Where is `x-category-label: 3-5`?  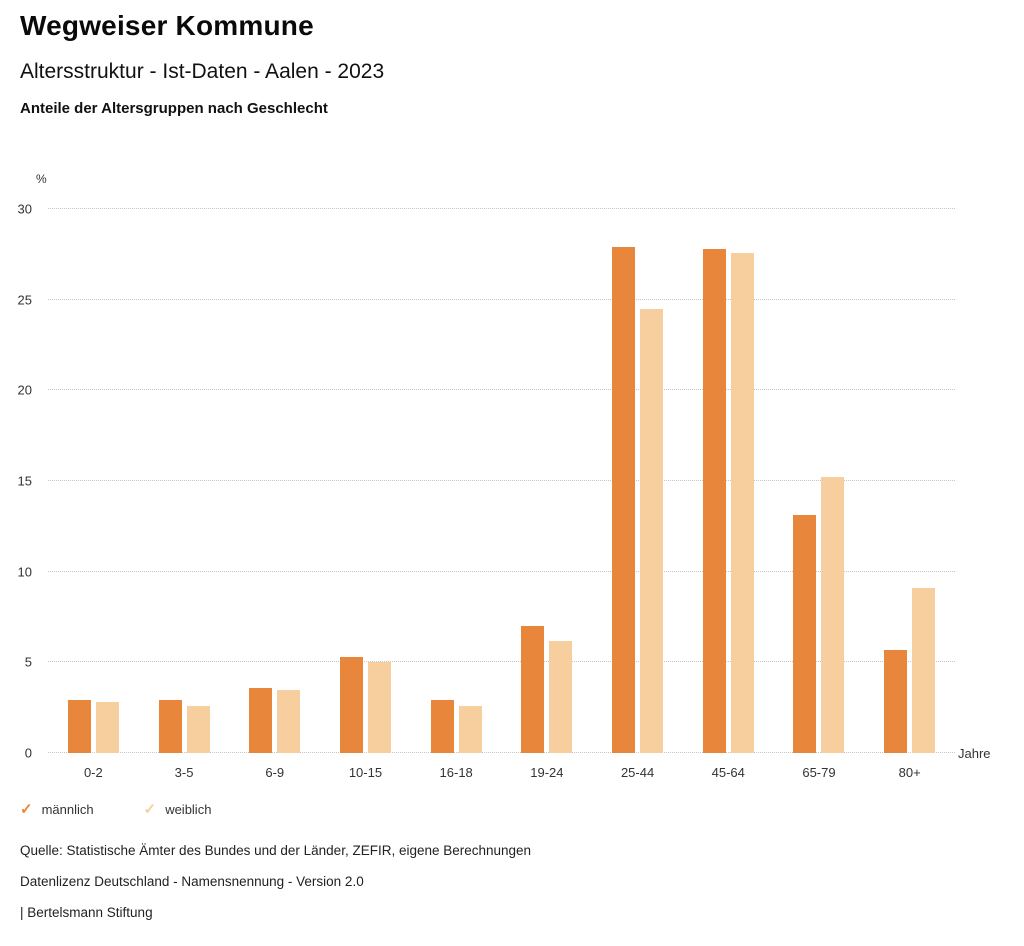 x-category-label: 3-5 is located at coordinates (184, 772).